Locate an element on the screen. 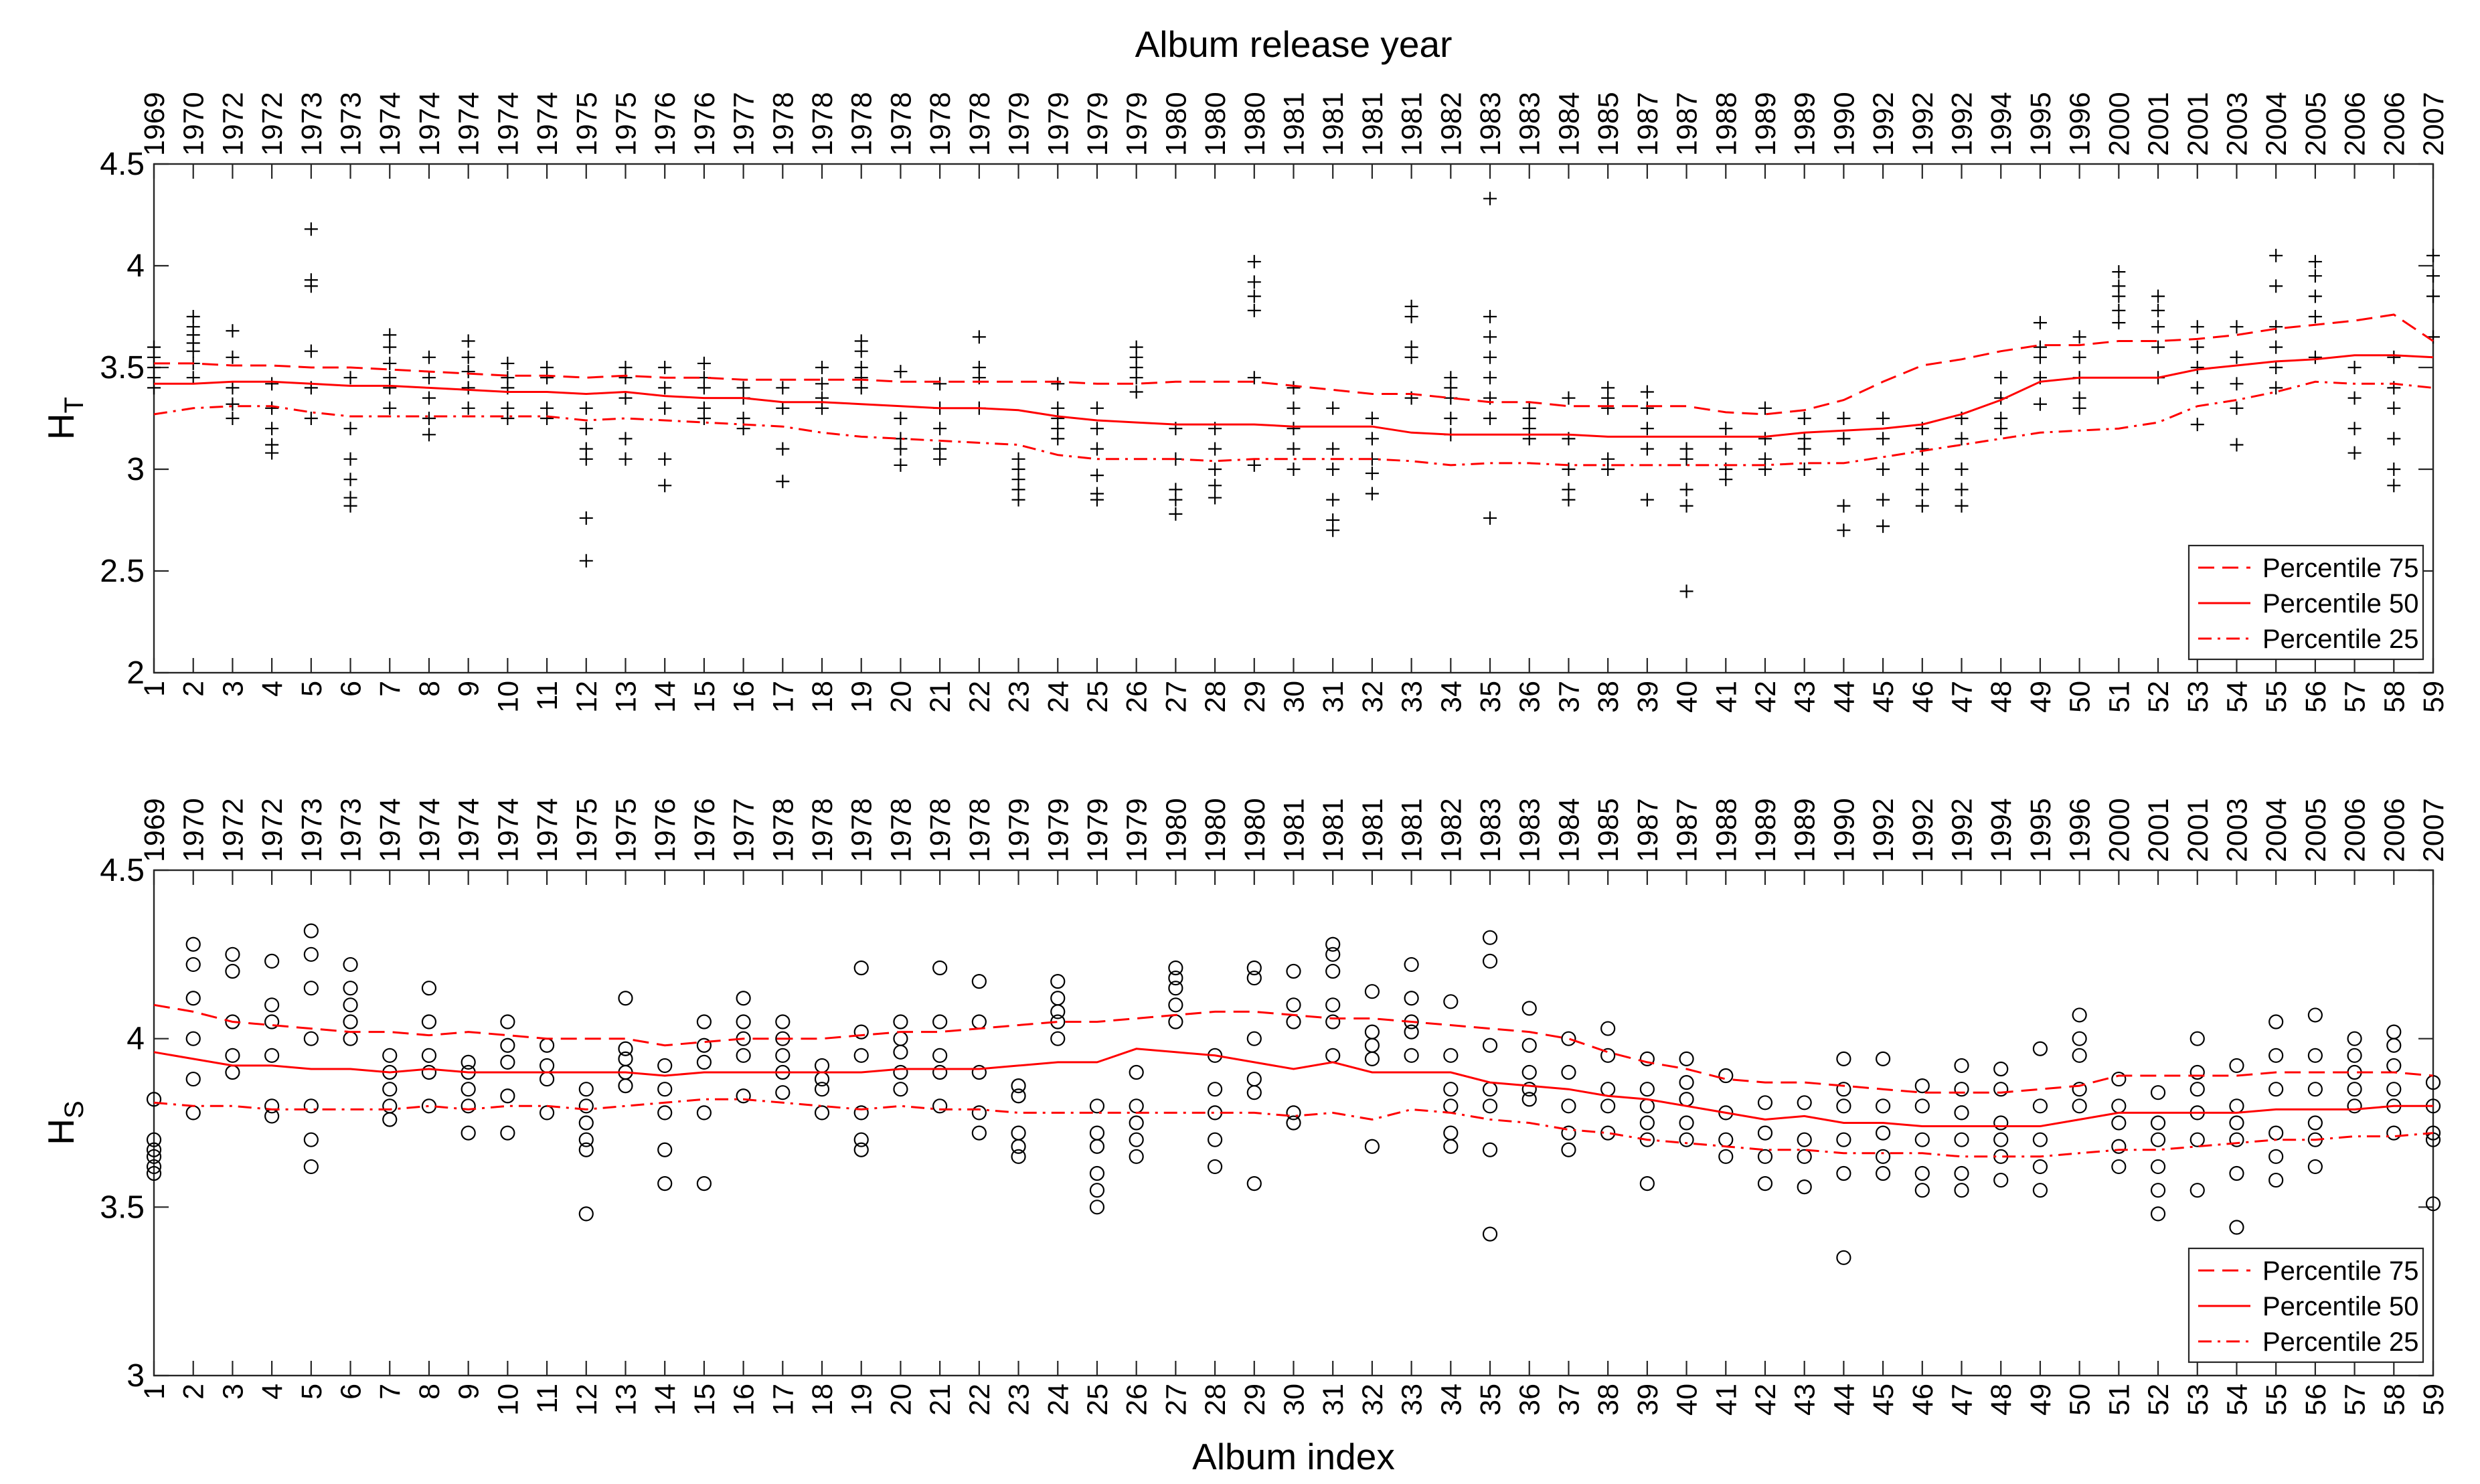 The width and height of the screenshot is (2480, 1484). panel-top-year-tick-label: 1992 is located at coordinates (1884, 124).